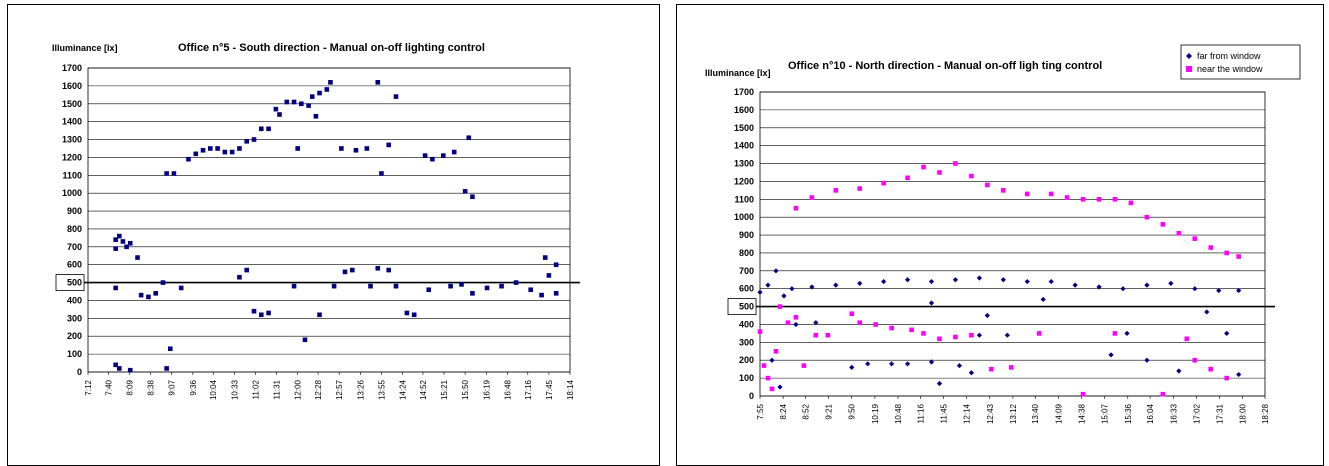 This screenshot has width=1329, height=466. What do you see at coordinates (744, 199) in the screenshot?
I see `y-tick-label: 1100` at bounding box center [744, 199].